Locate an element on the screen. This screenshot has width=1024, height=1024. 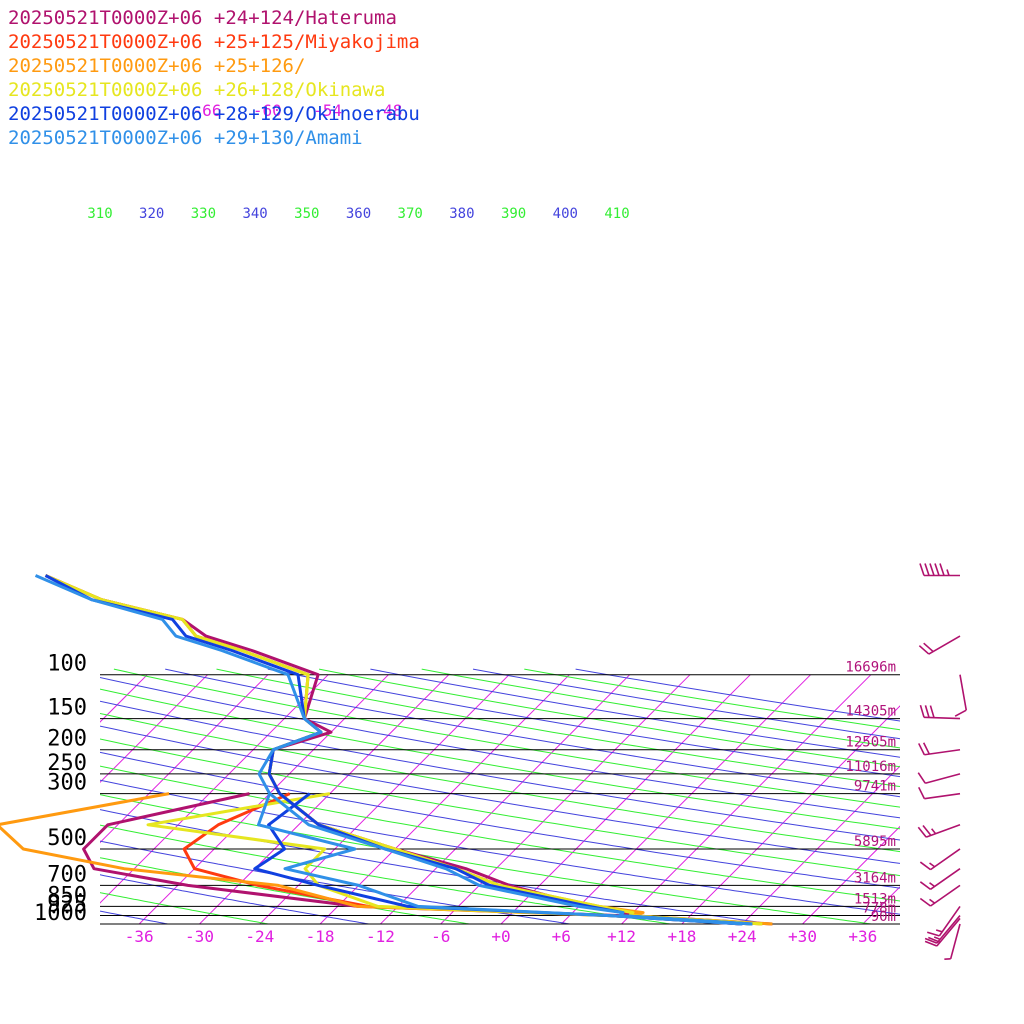
theta-label: 330 is located at coordinates (203, 214).